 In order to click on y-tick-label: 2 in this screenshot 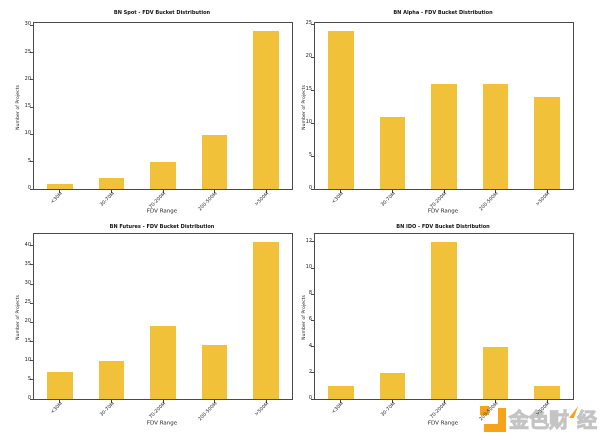, I will do `click(310, 371)`.